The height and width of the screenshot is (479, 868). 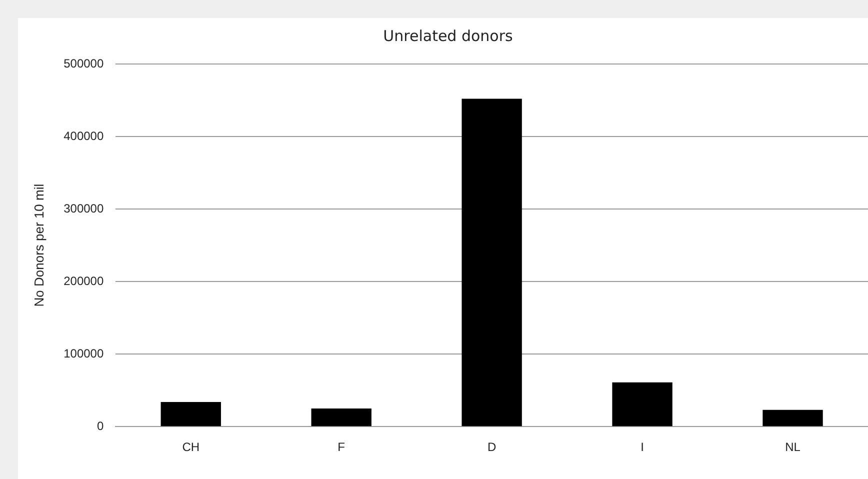 I want to click on y-axis-title: No Donors per 10 mil, so click(x=38, y=245).